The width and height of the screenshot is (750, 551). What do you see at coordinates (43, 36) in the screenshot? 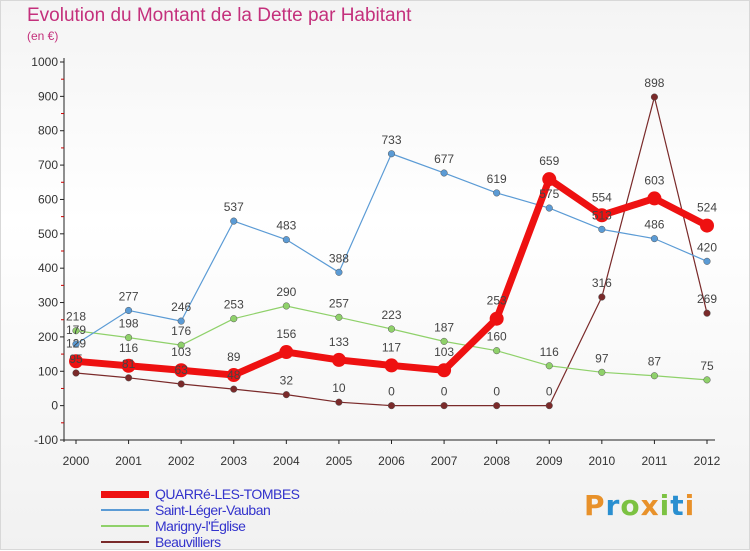
I see `chart-subtitle: (en €)` at bounding box center [43, 36].